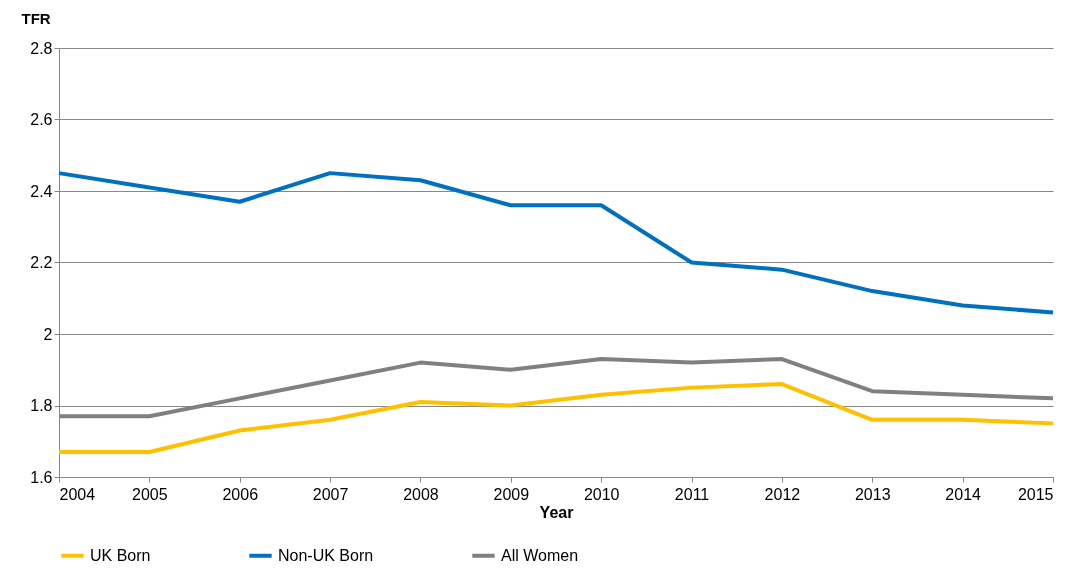 Image resolution: width=1078 pixels, height=572 pixels. Describe the element at coordinates (48, 334) in the screenshot. I see `y-tick-label: 2` at that location.